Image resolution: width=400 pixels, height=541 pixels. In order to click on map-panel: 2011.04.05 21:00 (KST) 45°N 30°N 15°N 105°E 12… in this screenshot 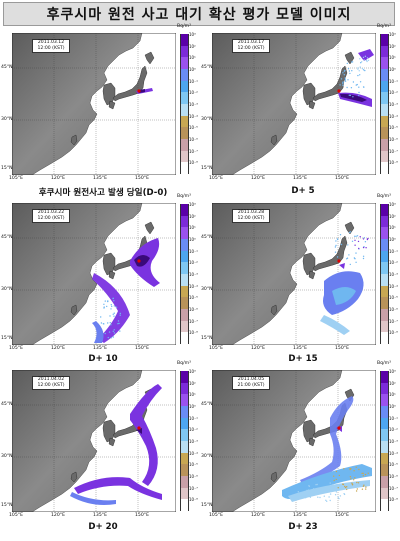, I will do `click(299, 439)`.